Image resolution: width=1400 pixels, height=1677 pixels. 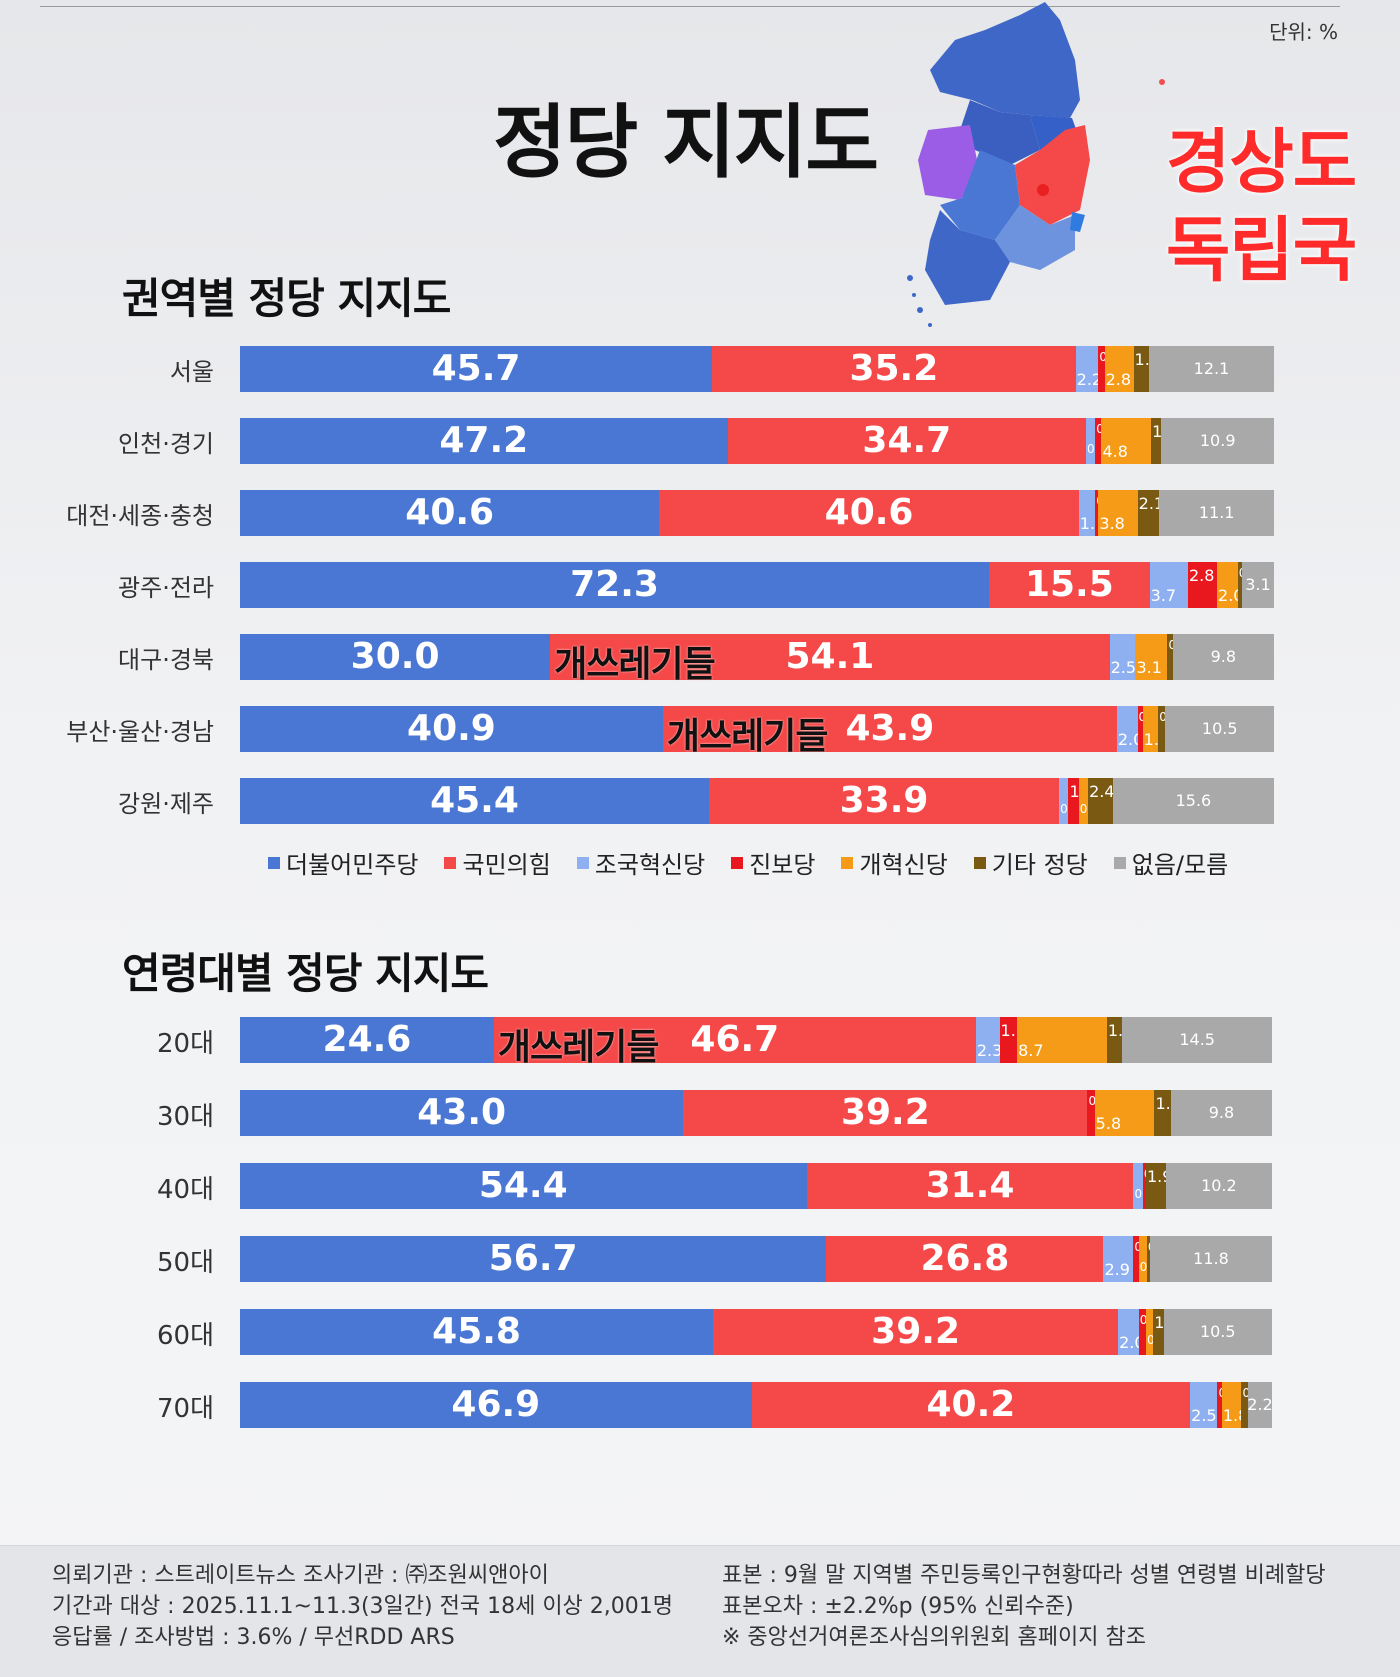 I want to click on bar-segment: 45.7, so click(x=476, y=369).